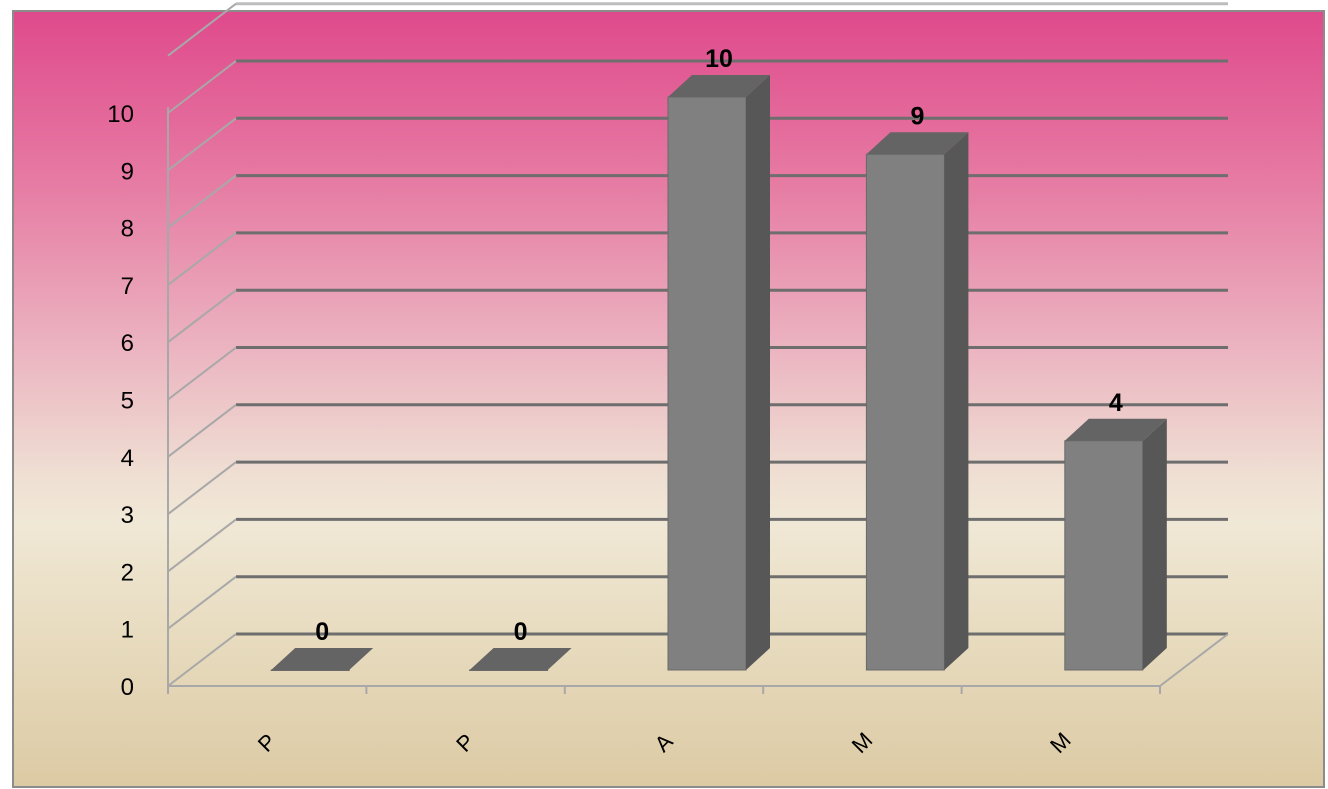 The image size is (1328, 789). I want to click on category-label: A, so click(664, 742).